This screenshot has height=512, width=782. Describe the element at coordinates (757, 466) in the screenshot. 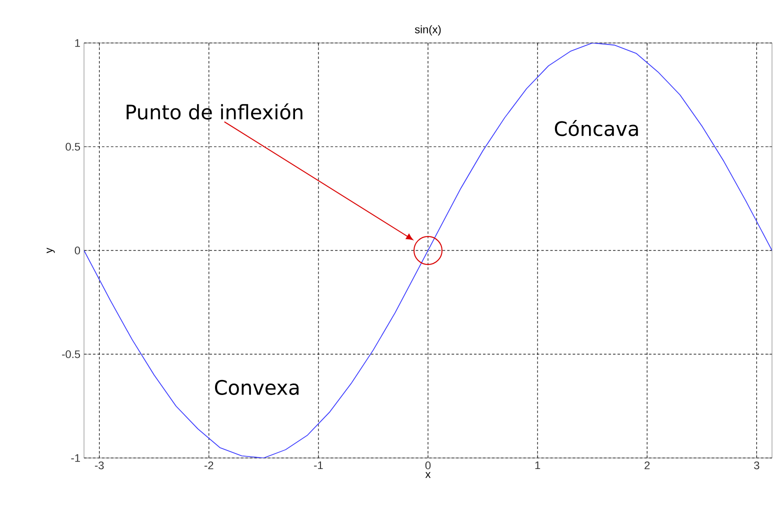

I see `x-tick-label: 3` at that location.